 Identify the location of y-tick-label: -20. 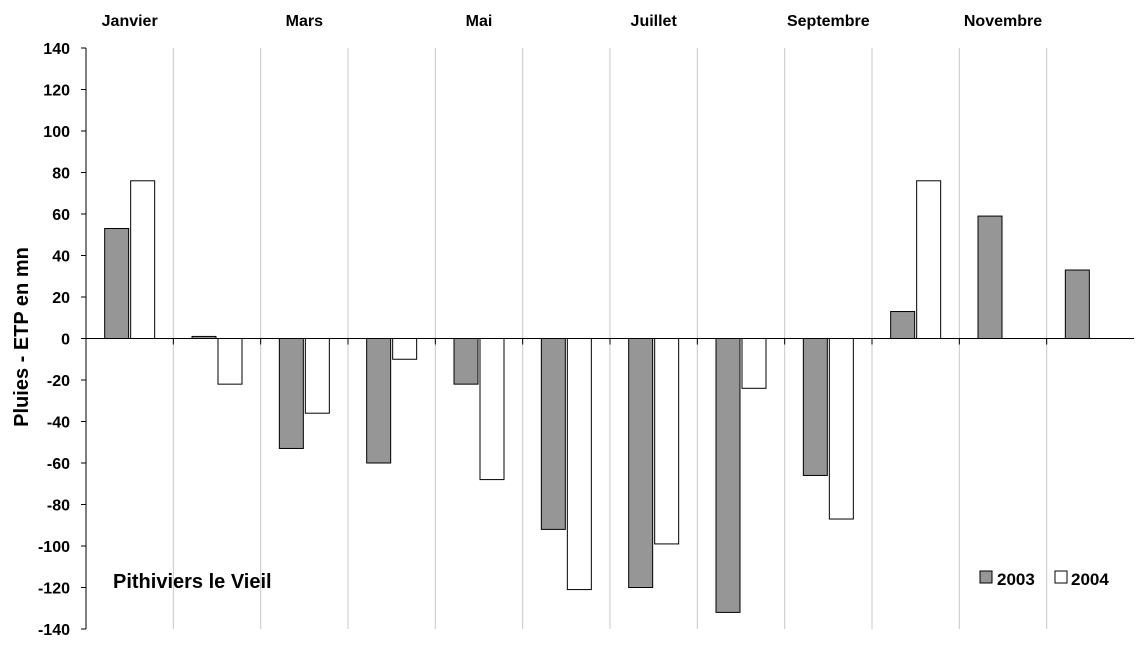
(58, 381).